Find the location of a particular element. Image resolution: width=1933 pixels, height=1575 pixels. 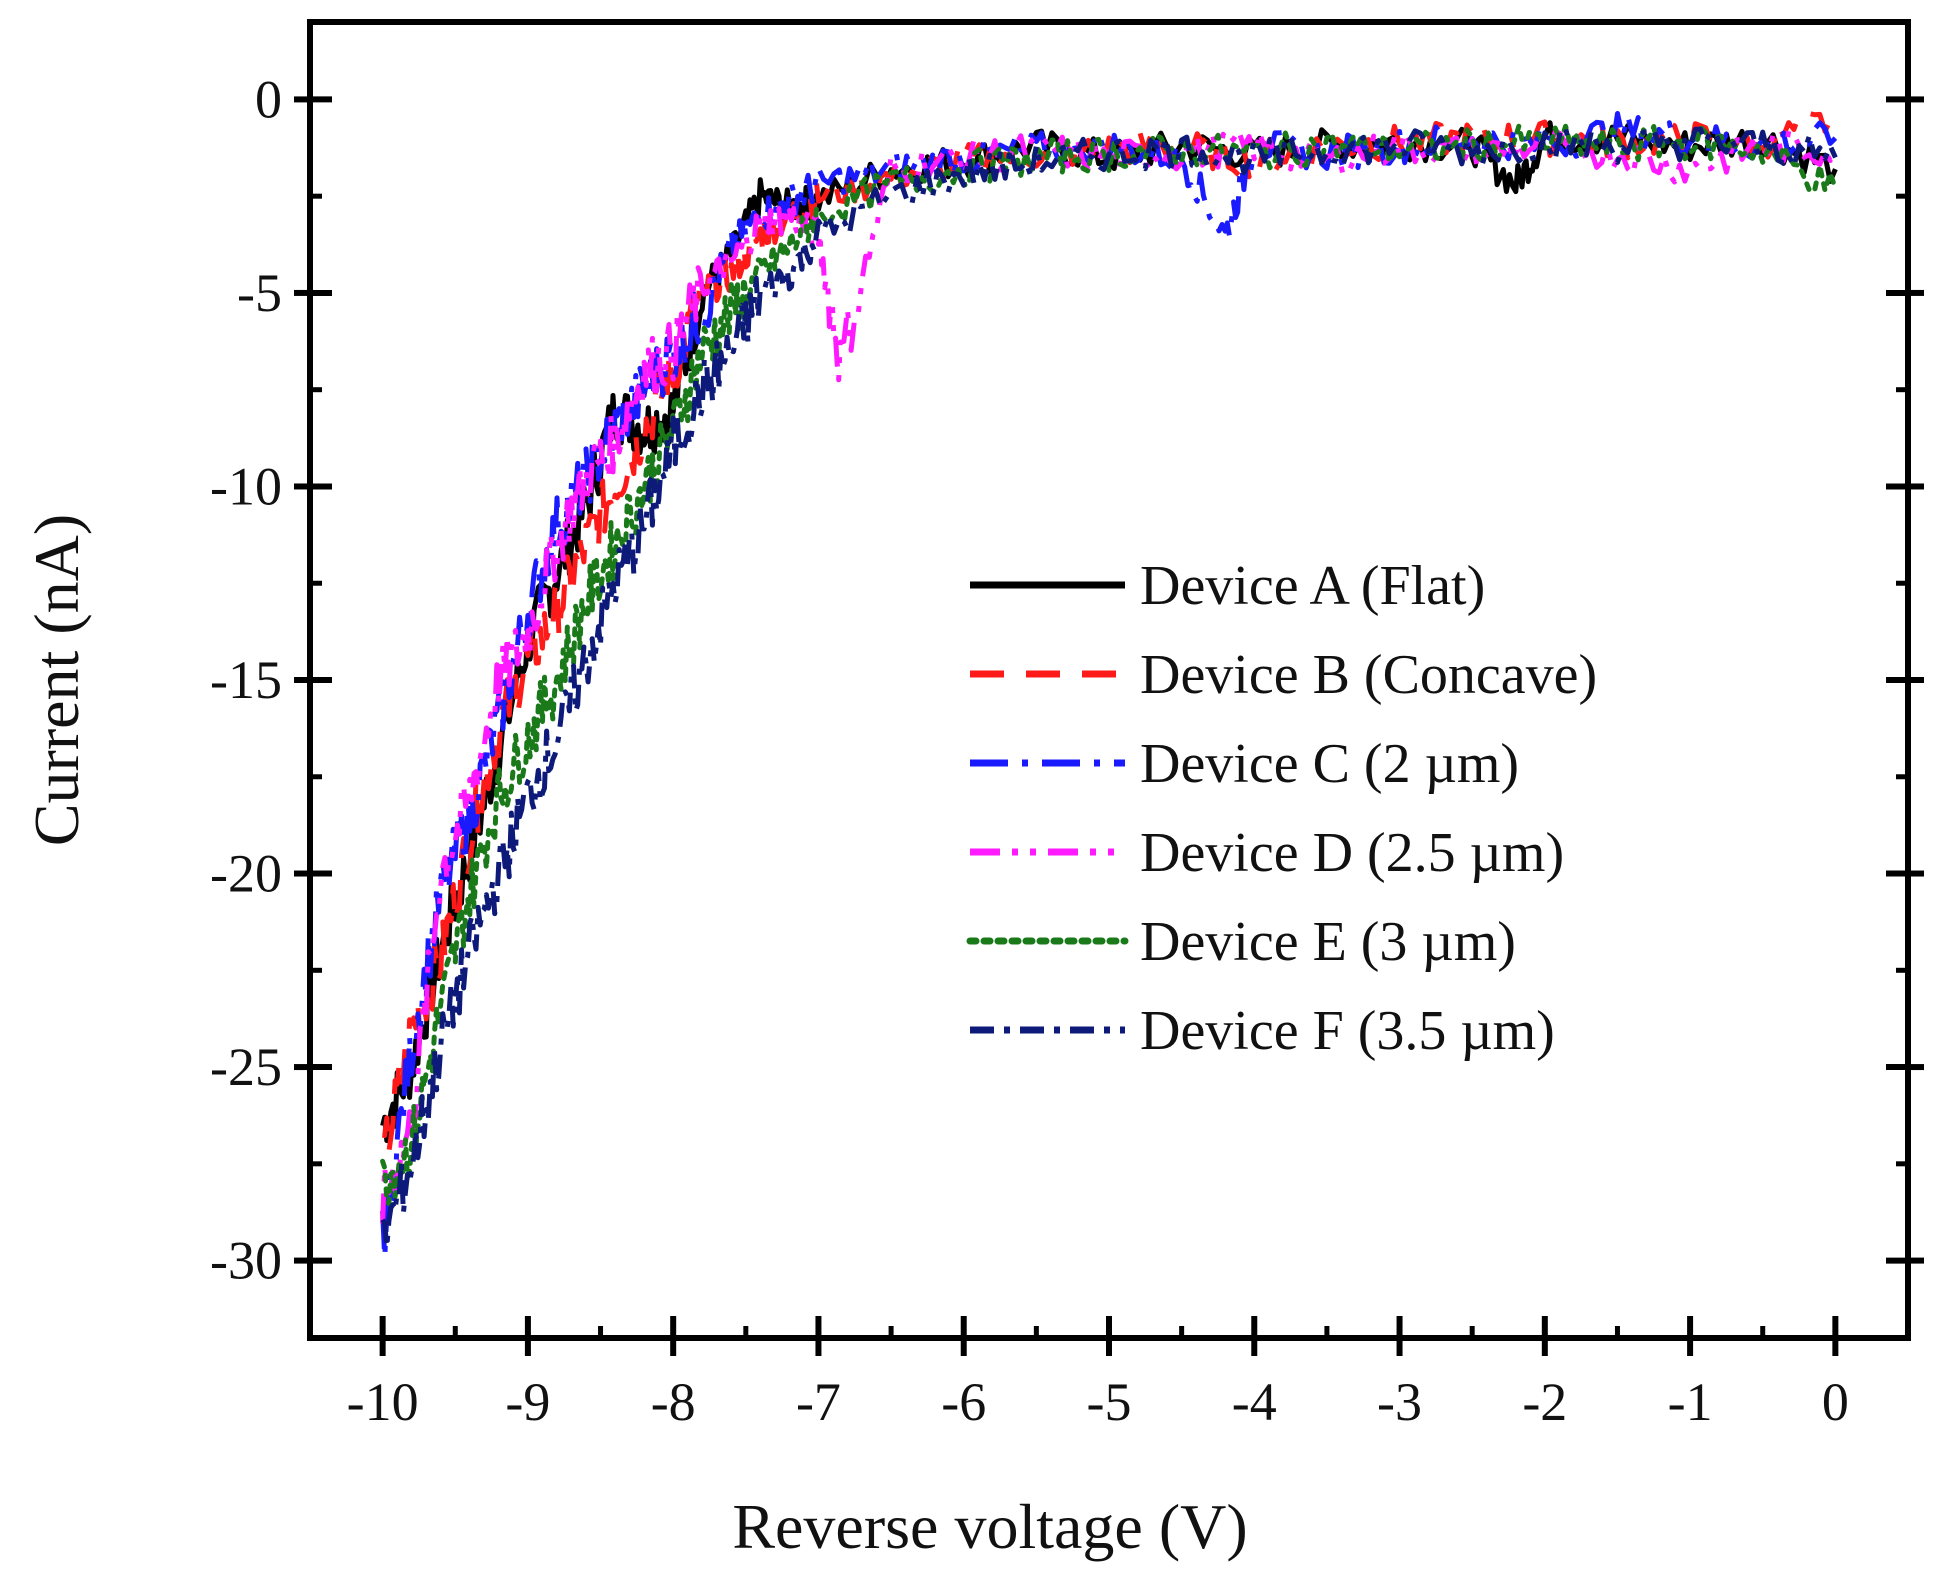

legend-label: Device A (Flat) is located at coordinates (1312, 586).